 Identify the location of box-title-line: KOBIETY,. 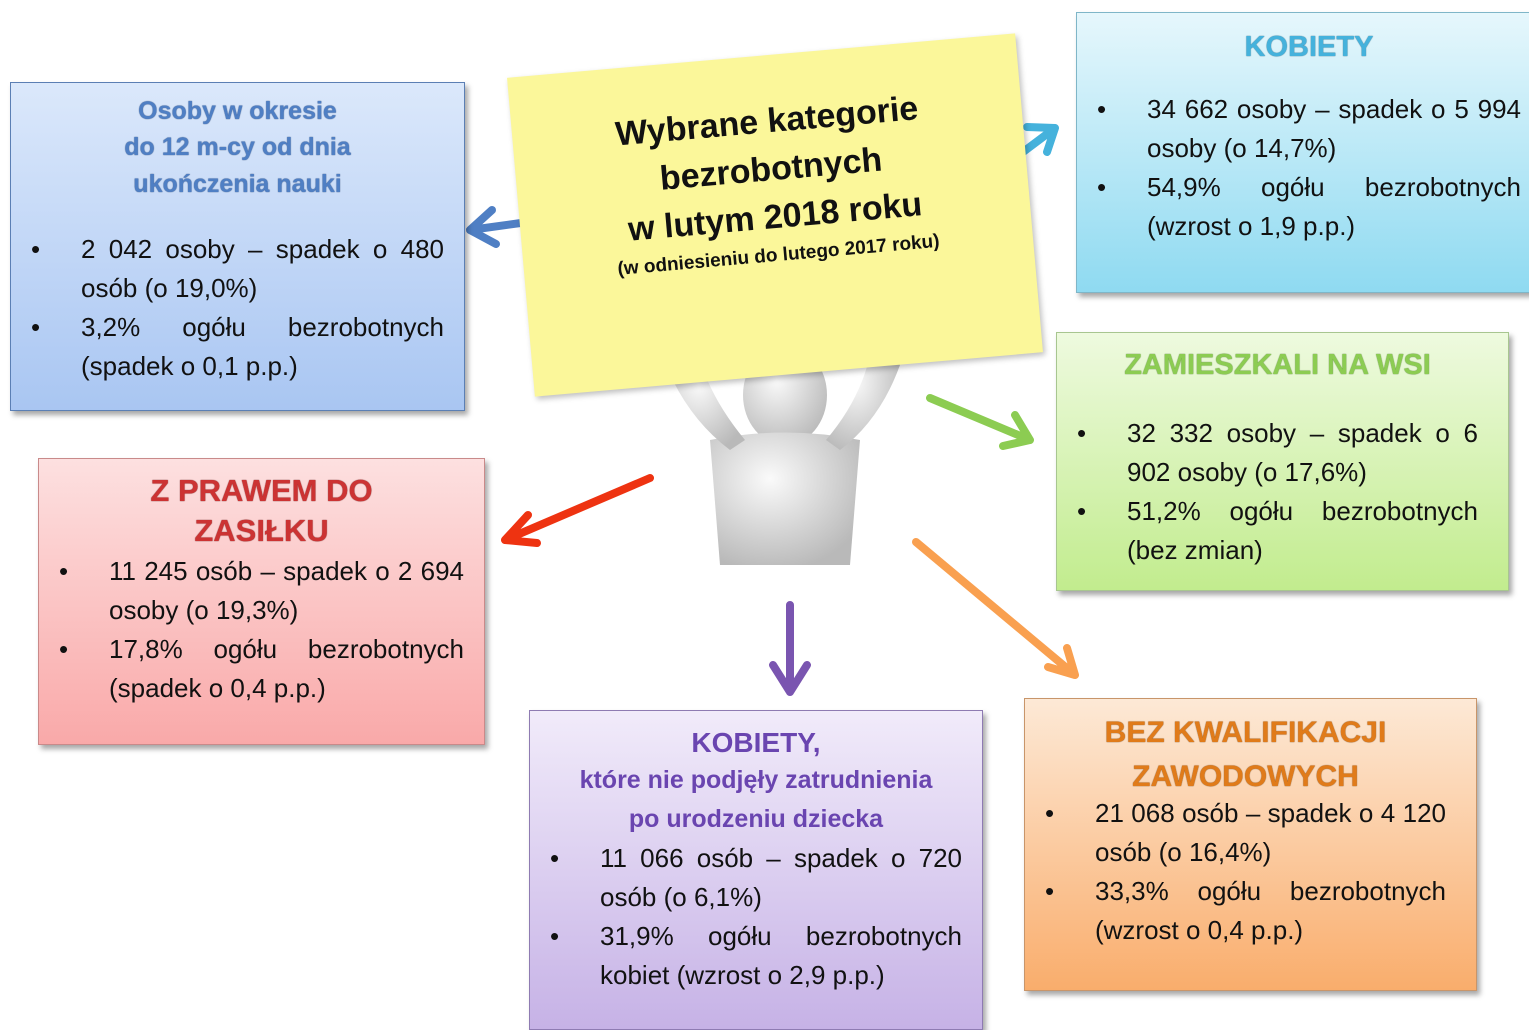
(756, 742).